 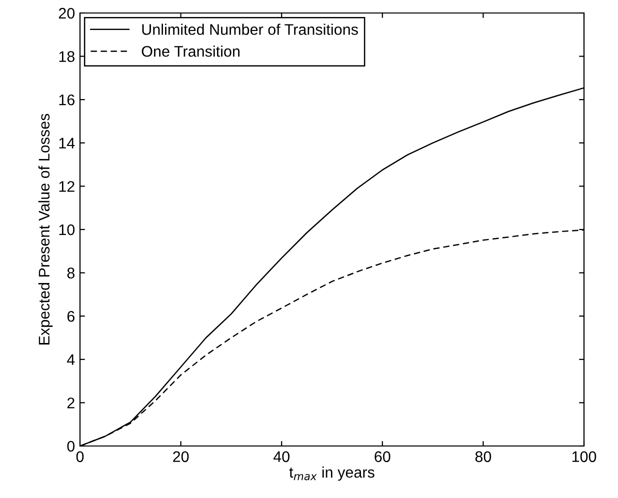 What do you see at coordinates (70, 403) in the screenshot?
I see `y-tick-label: 2` at bounding box center [70, 403].